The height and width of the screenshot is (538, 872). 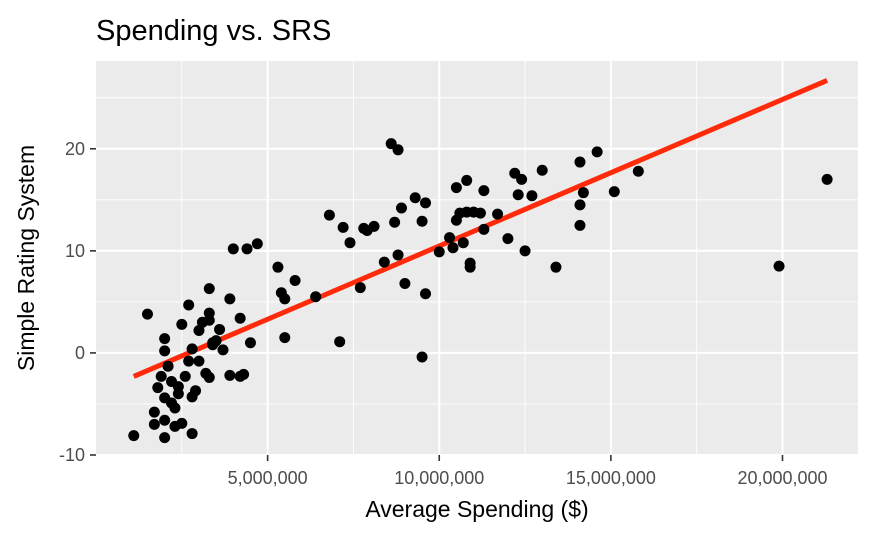 I want to click on y-tick-label: 0, so click(x=80, y=353).